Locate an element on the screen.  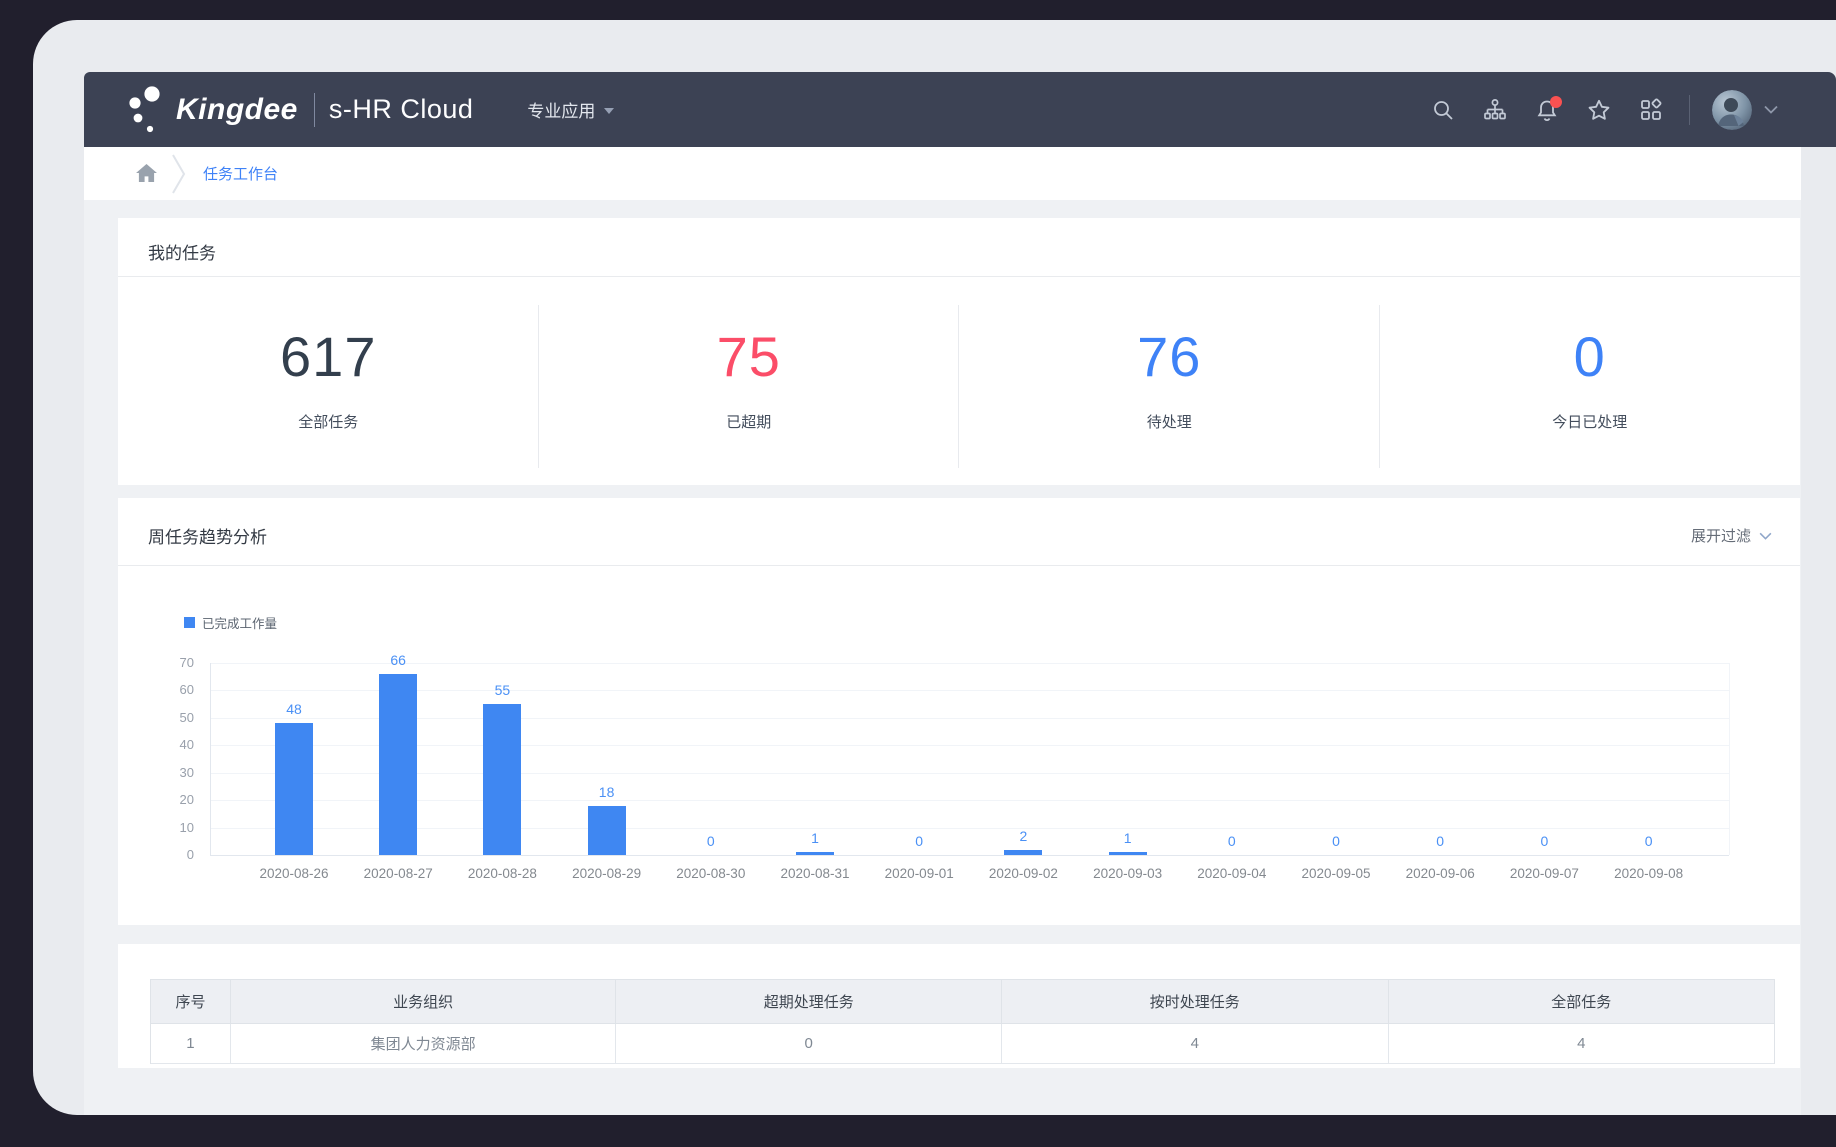
x-axis-label: 2020-08-27 is located at coordinates (398, 873).